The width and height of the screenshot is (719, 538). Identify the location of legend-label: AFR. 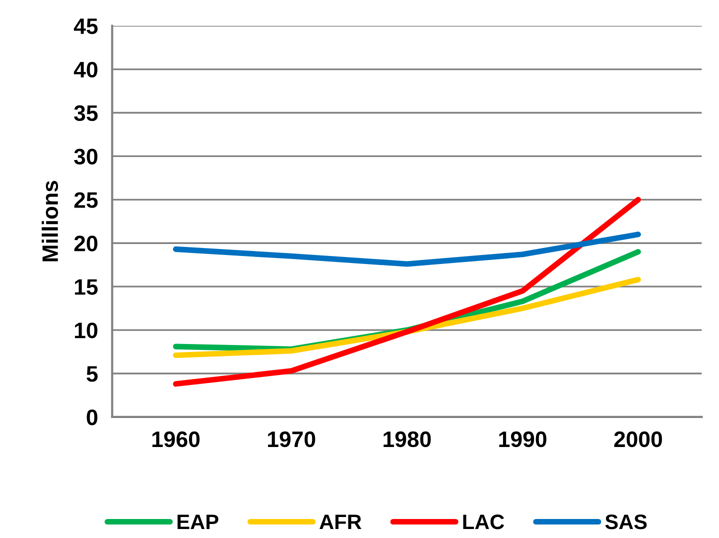
(341, 522).